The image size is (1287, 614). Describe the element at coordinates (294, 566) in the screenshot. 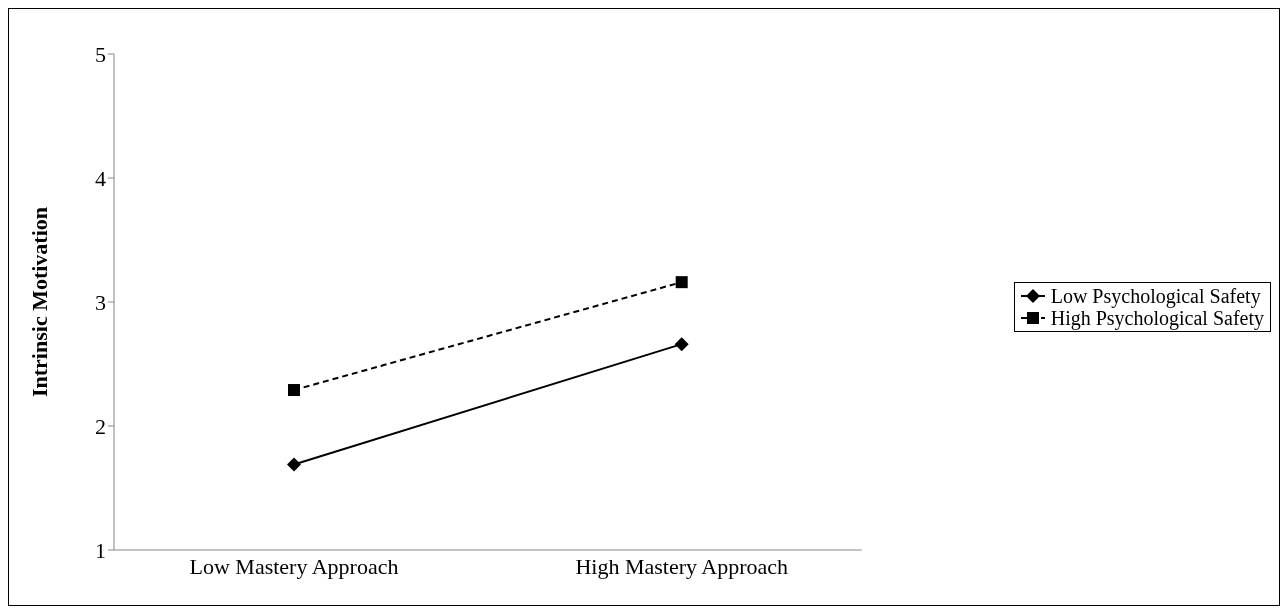

I see `x-tick-label: Low Mastery Approach` at that location.